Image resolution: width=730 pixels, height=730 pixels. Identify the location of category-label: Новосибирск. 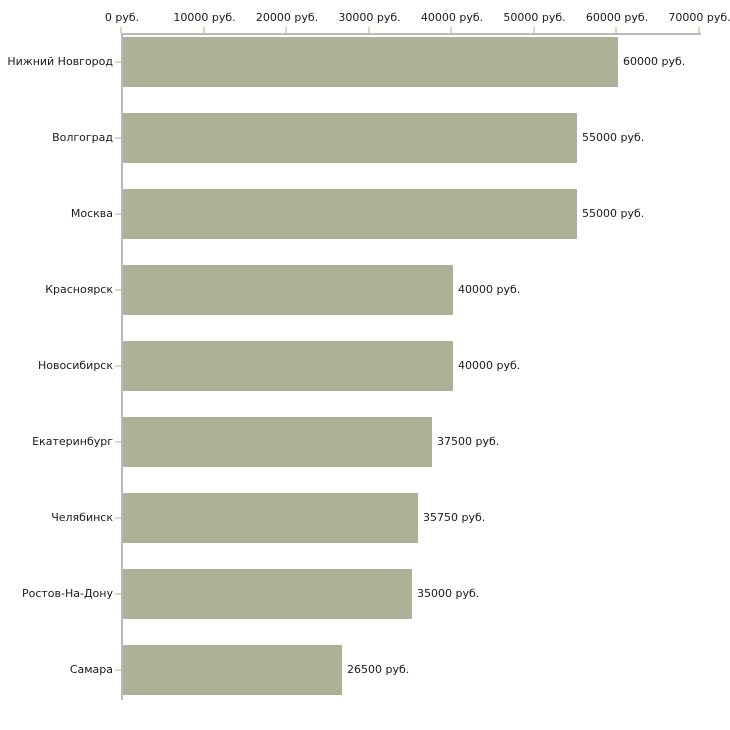
(75, 365).